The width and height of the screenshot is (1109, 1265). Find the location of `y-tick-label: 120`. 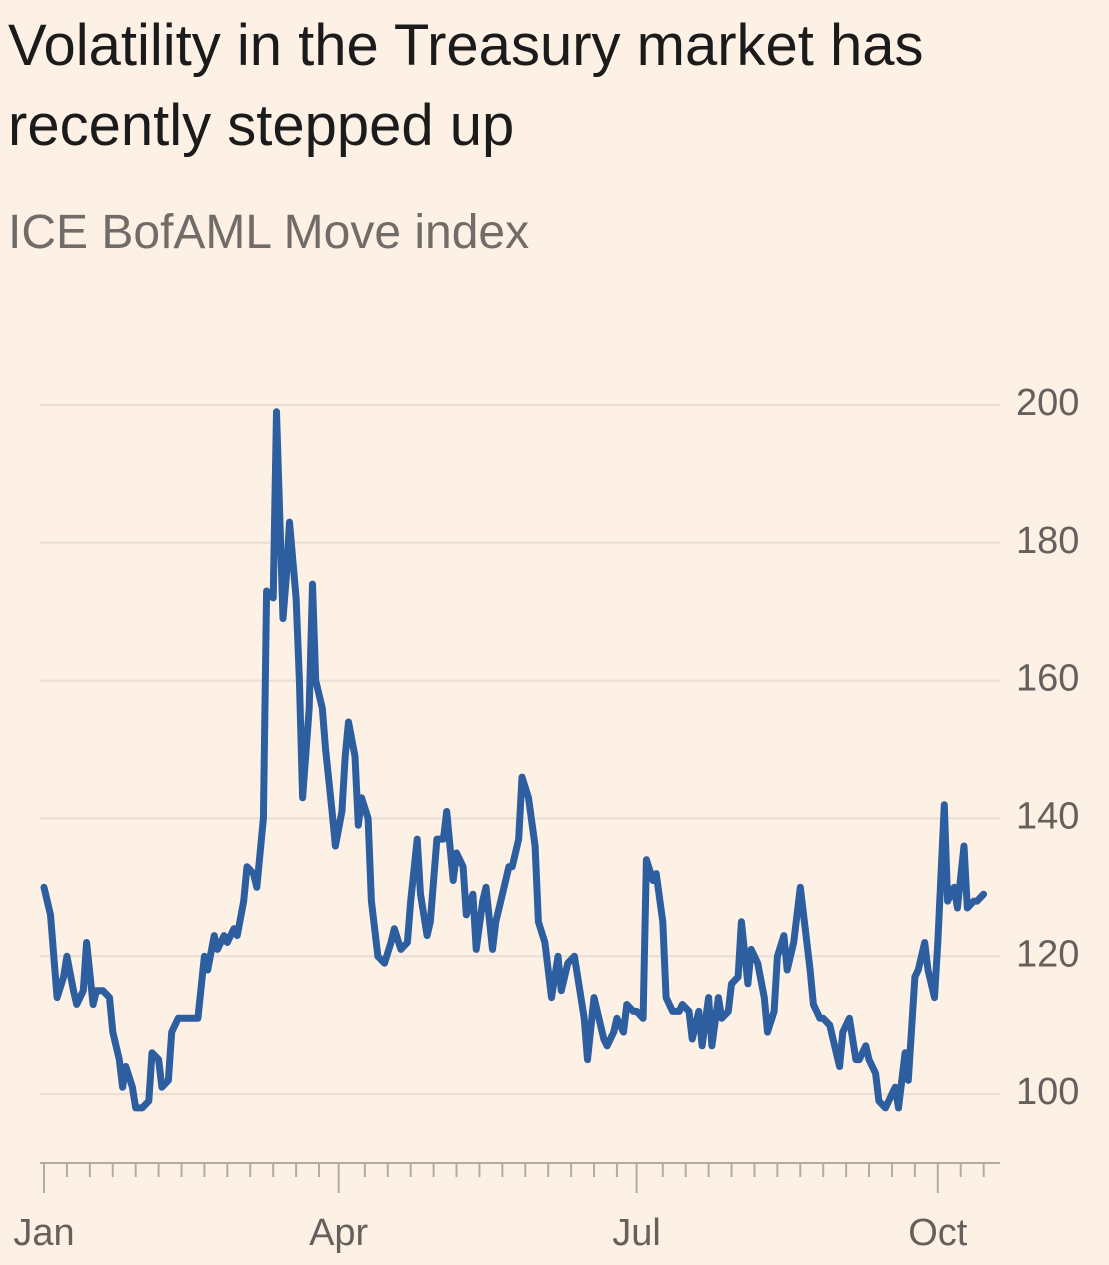

y-tick-label: 120 is located at coordinates (1047, 954).